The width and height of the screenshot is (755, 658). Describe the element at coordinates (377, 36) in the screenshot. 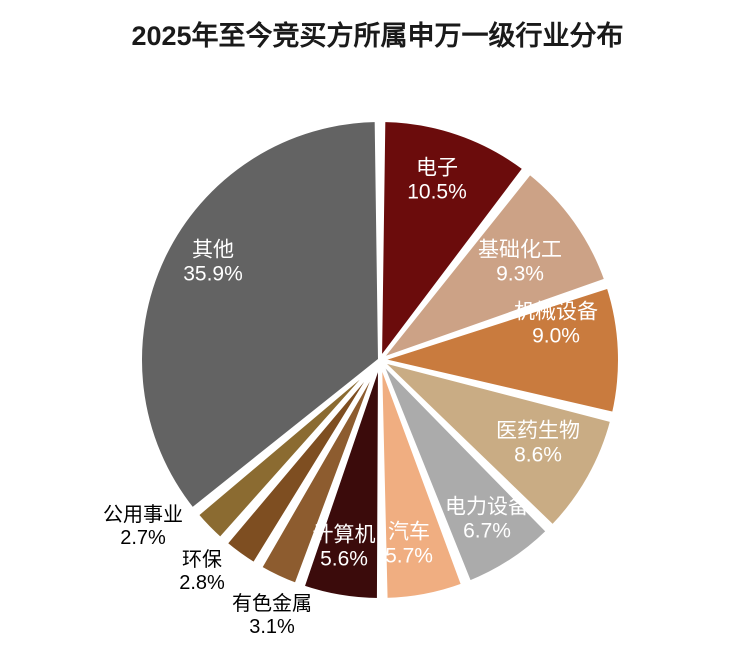

I see `chart-title: 2025年至今竞买方所属申万一级行业分布` at that location.